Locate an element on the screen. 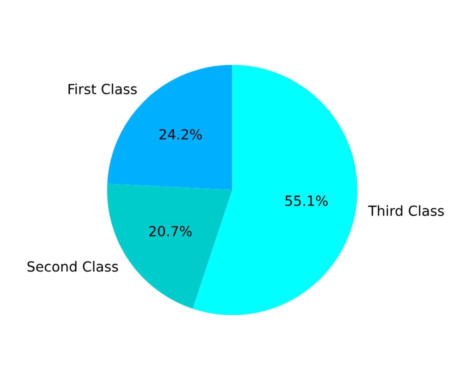 Image resolution: width=474 pixels, height=380 pixels. data-label: 24.2% is located at coordinates (180, 134).